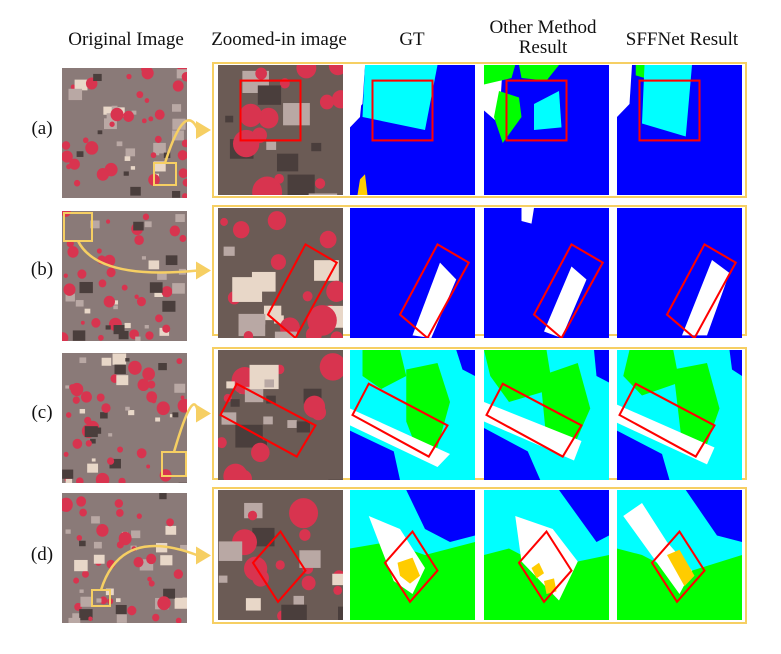 Image resolution: width=781 pixels, height=654 pixels. Describe the element at coordinates (126, 39) in the screenshot. I see `header-original: Original Image` at that location.